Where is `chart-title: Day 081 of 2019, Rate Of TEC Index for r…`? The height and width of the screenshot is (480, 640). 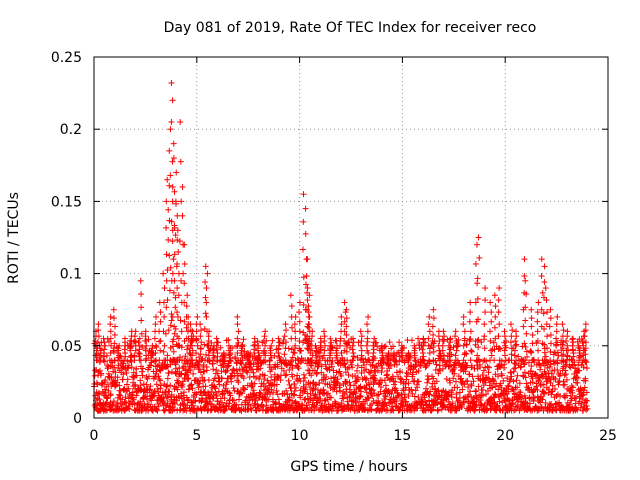
chart-title: Day 081 of 2019, Rate Of TEC Index for r… is located at coordinates (350, 28).